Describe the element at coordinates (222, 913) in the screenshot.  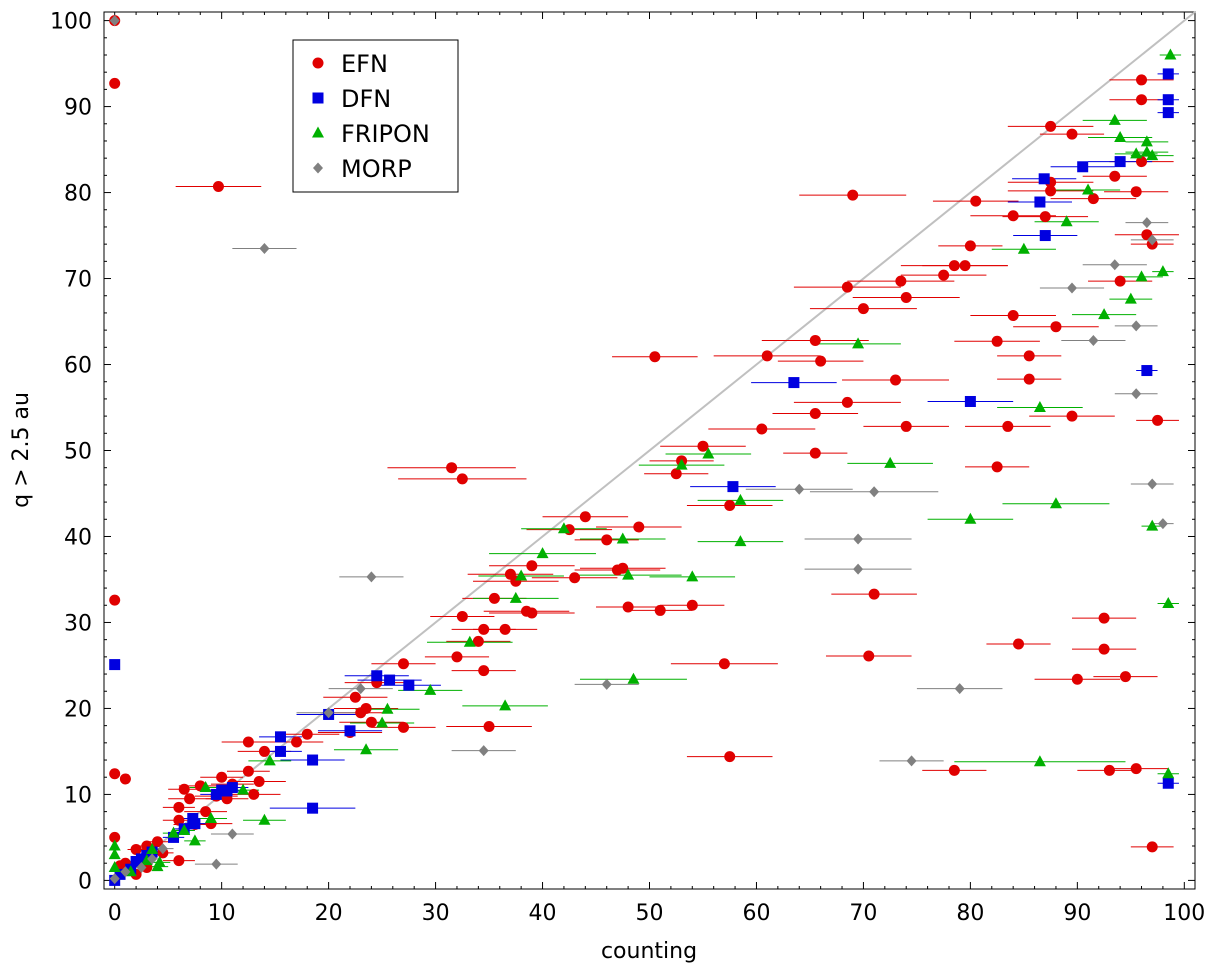
I see `x-tick-label: 10` at that location.